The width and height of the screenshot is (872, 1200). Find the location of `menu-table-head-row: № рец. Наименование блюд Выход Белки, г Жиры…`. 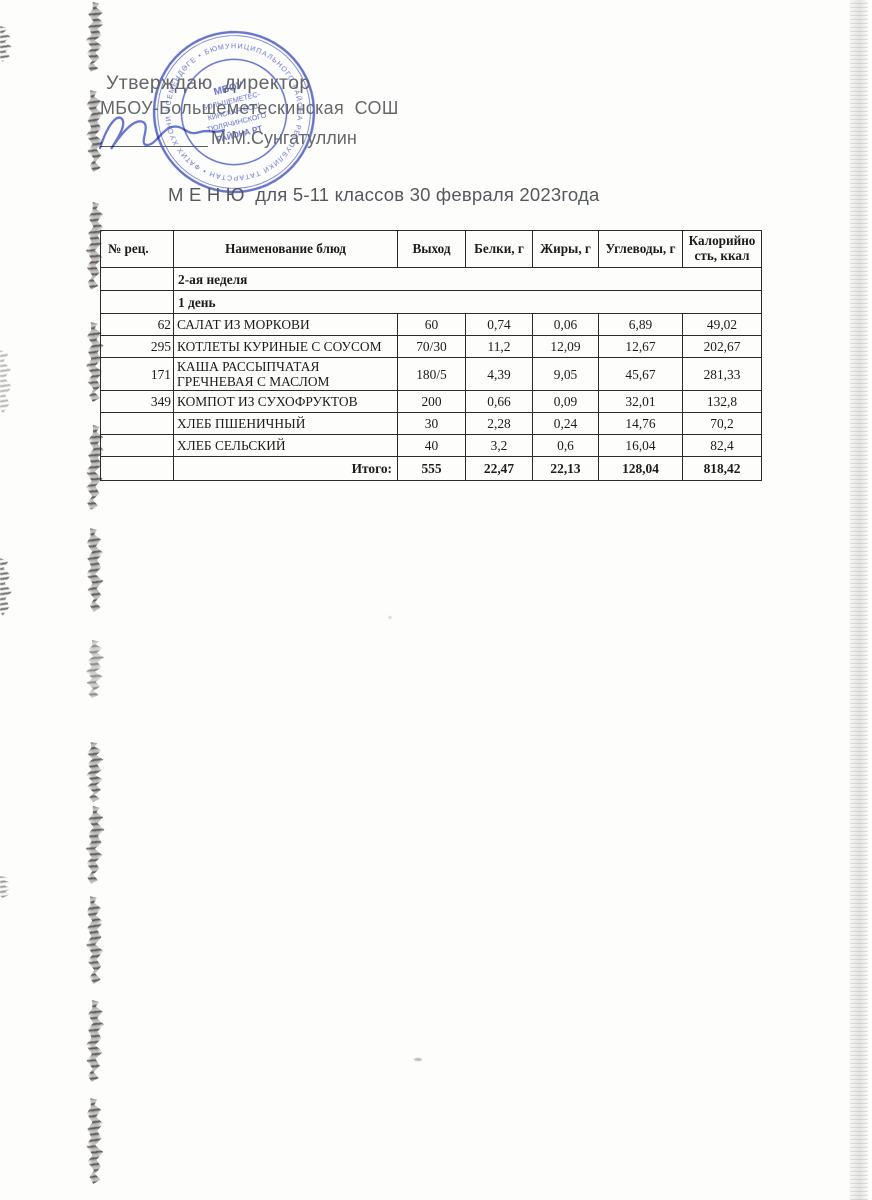

menu-table-head-row: № рец. Наименование блюд Выход Белки, г Жиры… is located at coordinates (431, 249).